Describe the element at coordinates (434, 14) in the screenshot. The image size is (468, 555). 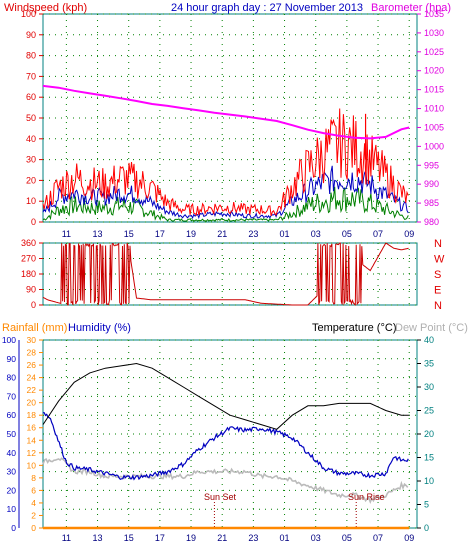
I see `baro-y-label: 1035` at that location.